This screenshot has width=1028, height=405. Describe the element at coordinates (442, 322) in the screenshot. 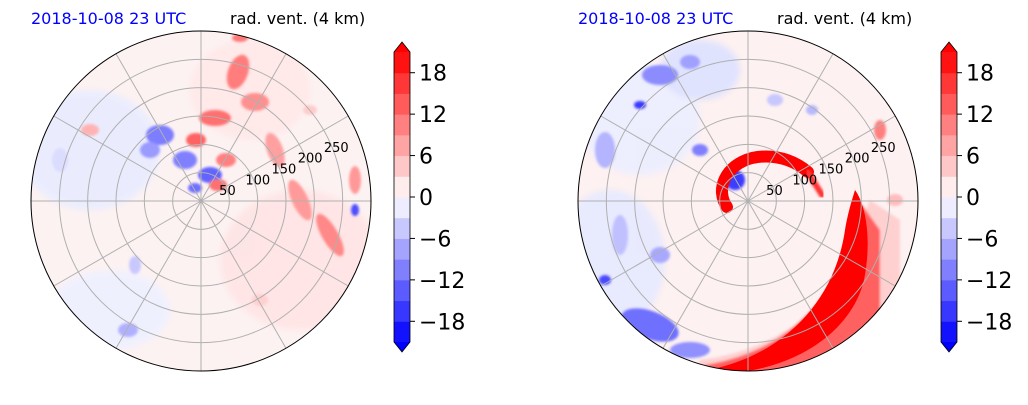

I see `panel-left-cbar-tick-m18: −18` at that location.